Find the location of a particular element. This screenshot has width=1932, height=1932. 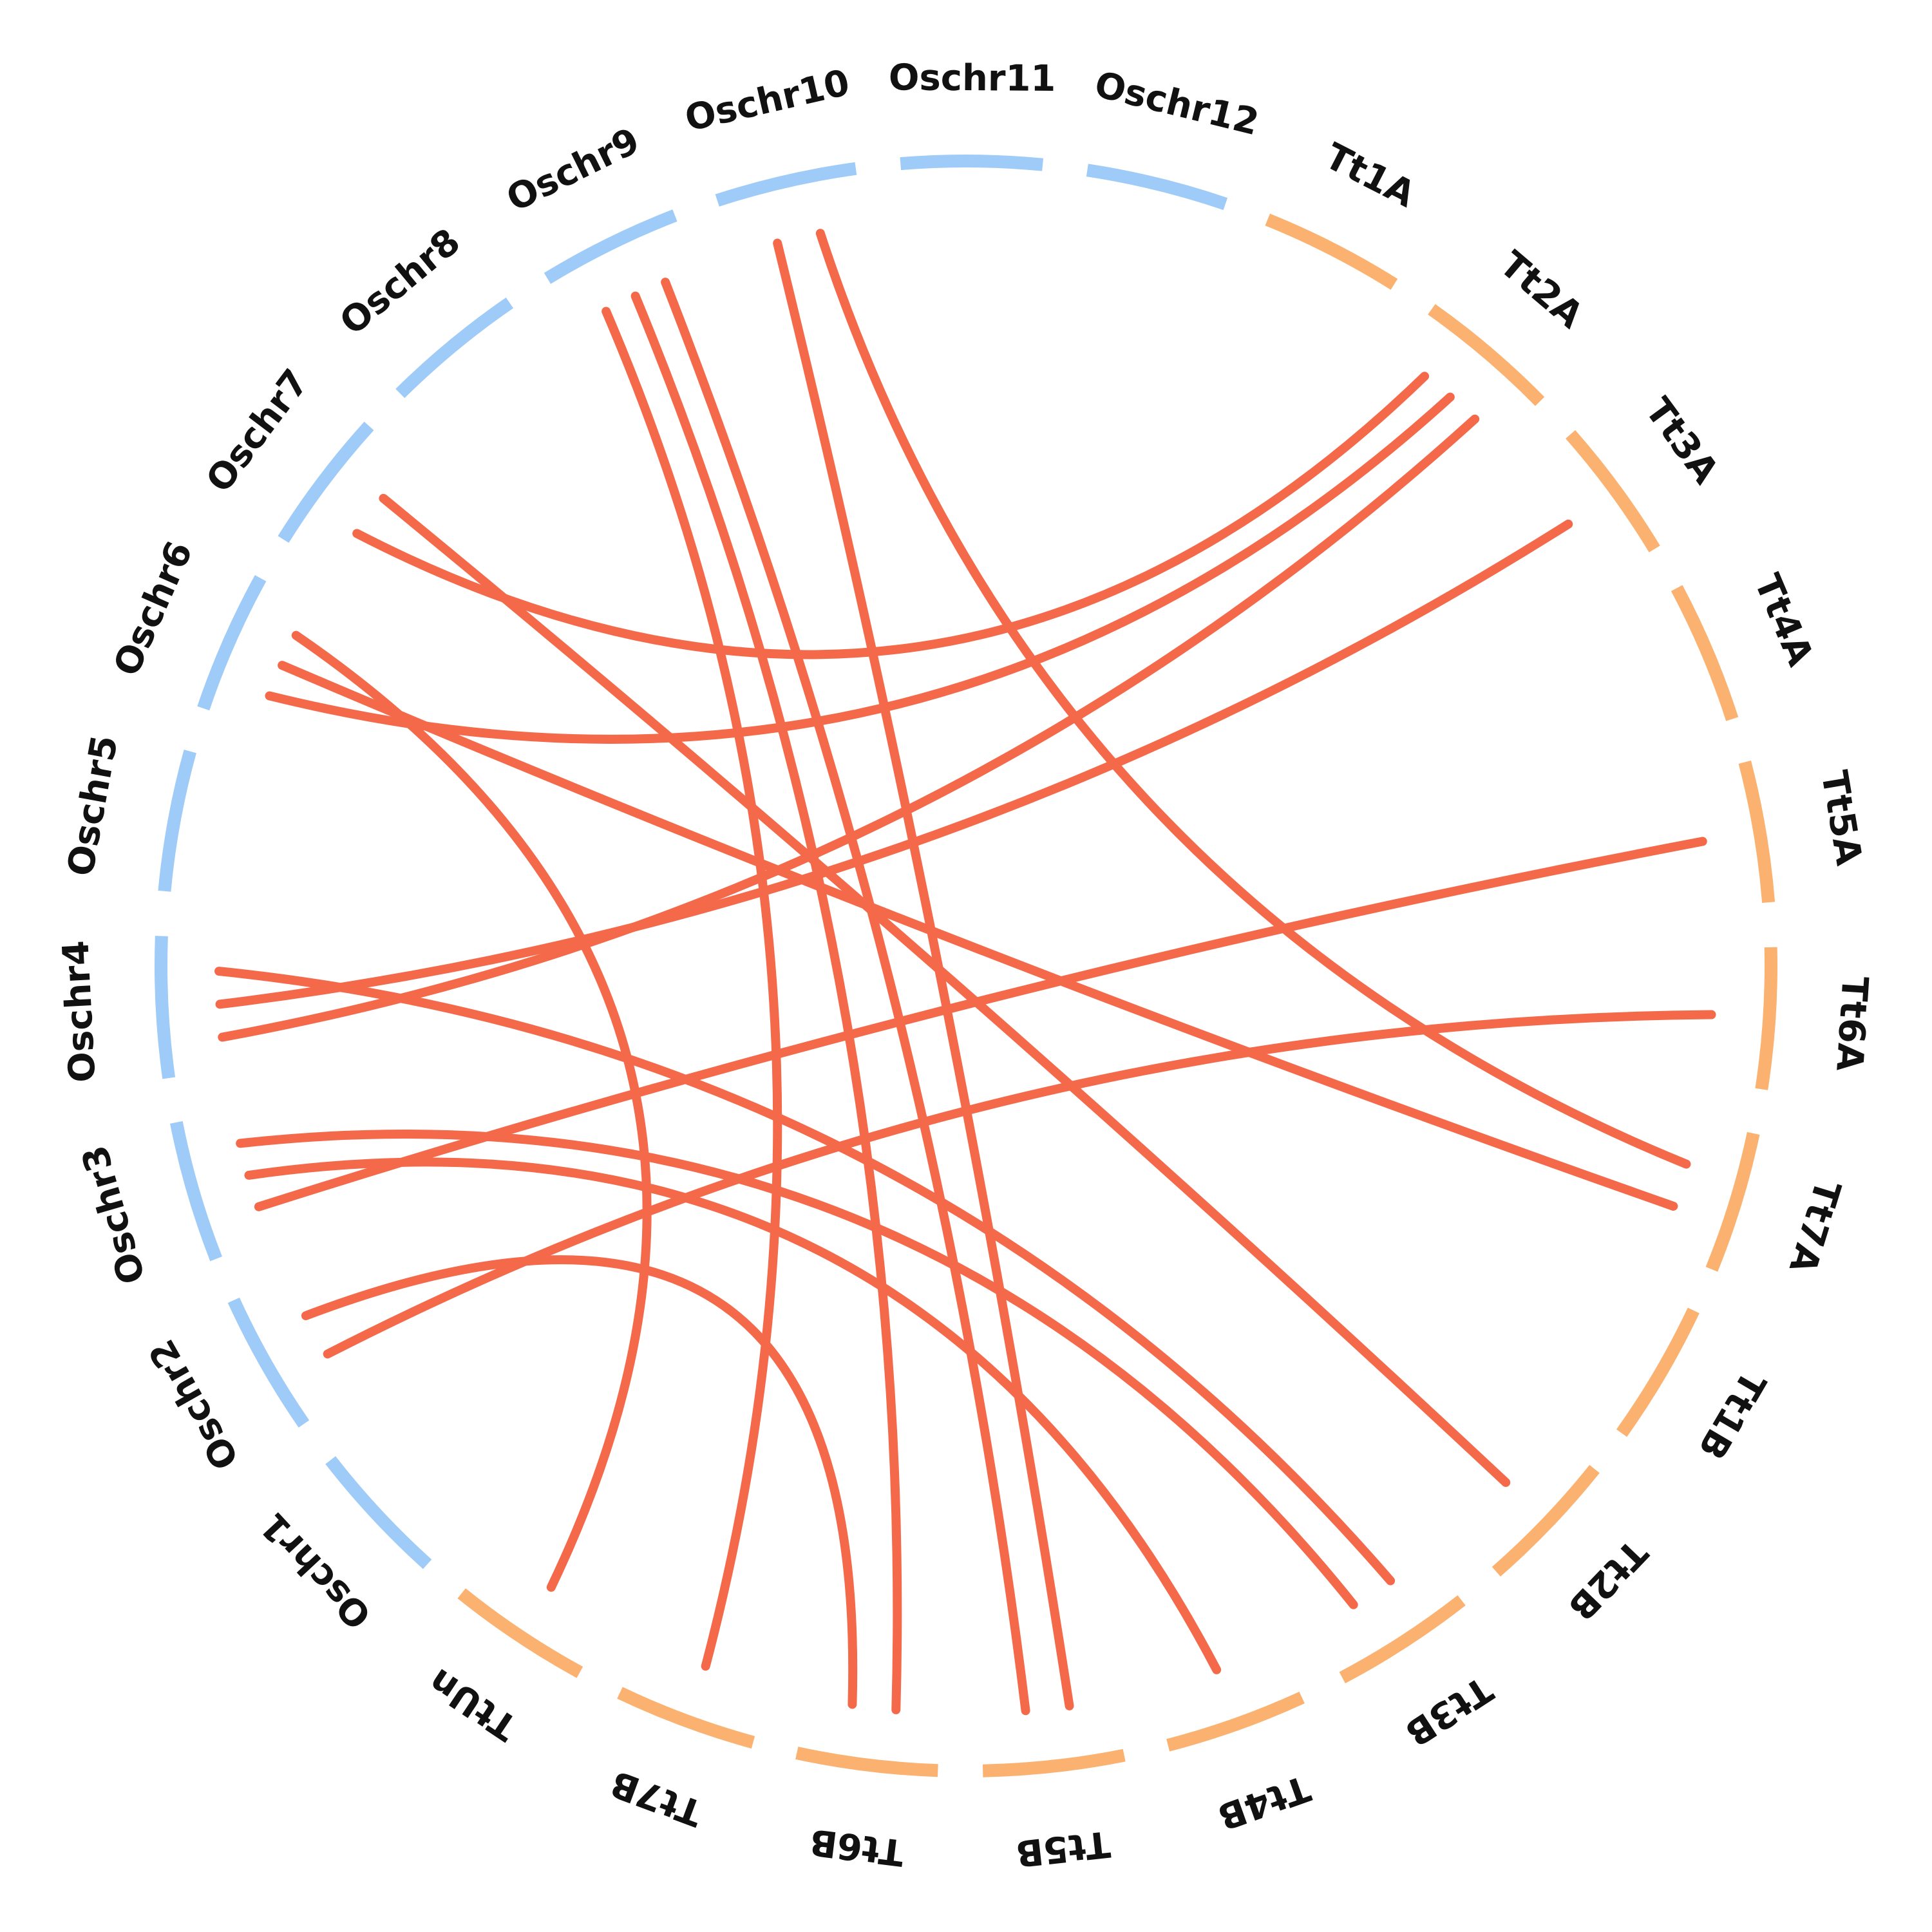

chromosome-label-tt1a: Tt1A is located at coordinates (1370, 175).